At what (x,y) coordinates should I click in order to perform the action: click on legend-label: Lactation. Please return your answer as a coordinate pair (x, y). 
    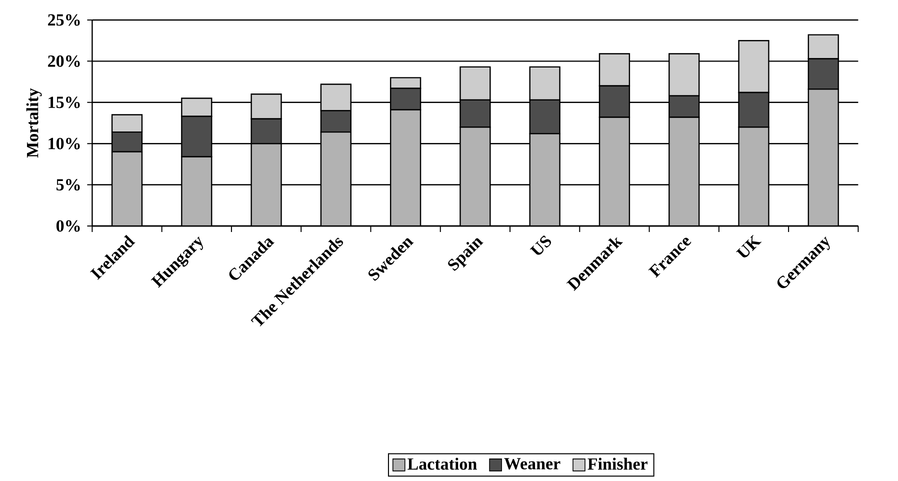
    Looking at the image, I should click on (442, 464).